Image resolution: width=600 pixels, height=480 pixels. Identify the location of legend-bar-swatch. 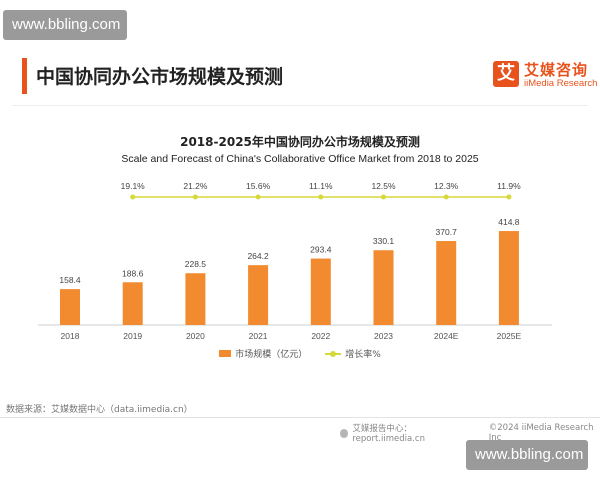
(225, 353).